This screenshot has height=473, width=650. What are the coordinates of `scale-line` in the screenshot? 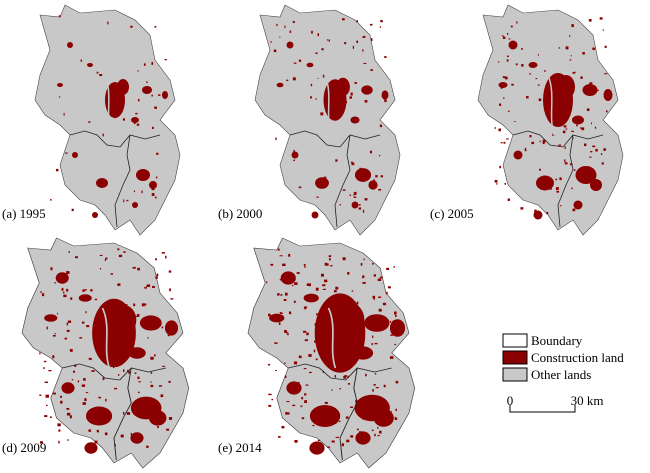 It's located at (542, 409).